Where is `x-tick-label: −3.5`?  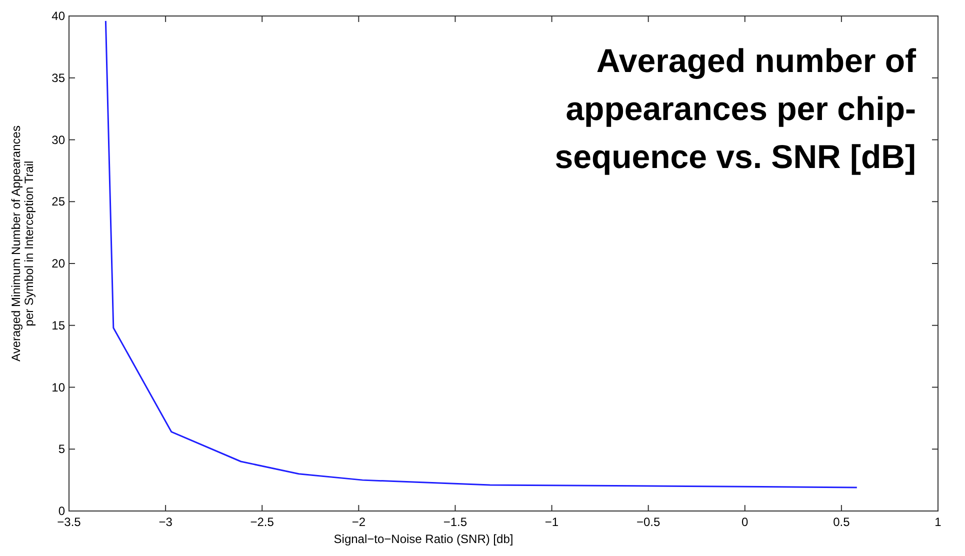
x-tick-label: −3.5 is located at coordinates (69, 522).